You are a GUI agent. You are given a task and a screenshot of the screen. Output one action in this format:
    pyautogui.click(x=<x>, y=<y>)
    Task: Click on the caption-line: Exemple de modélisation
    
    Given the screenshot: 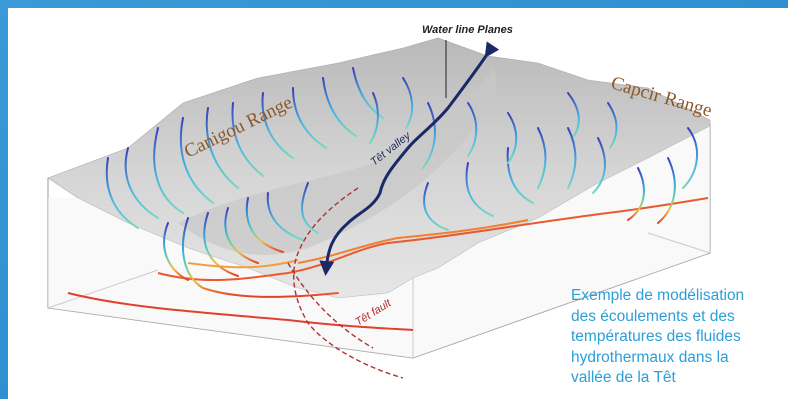 What is the action you would take?
    pyautogui.click(x=658, y=295)
    